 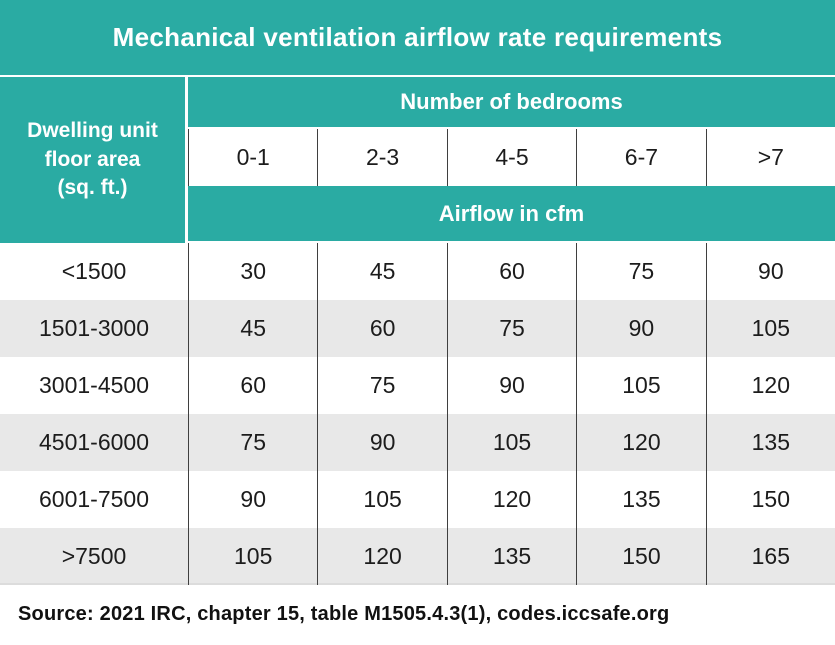 I want to click on row-group-header-line: (sq. ft.), so click(x=92, y=188).